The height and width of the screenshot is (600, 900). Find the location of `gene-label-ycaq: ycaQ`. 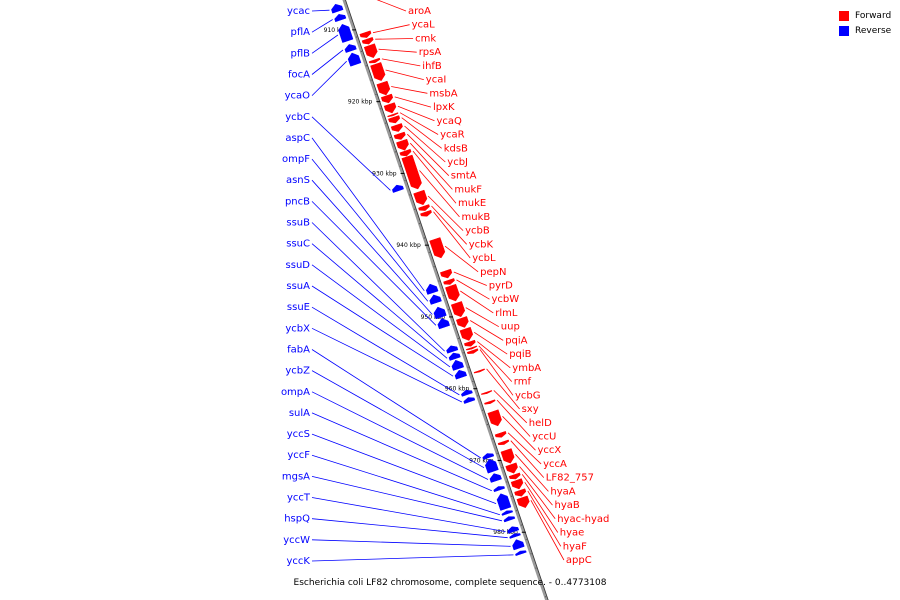

gene-label-ycaq: ycaQ is located at coordinates (450, 121).